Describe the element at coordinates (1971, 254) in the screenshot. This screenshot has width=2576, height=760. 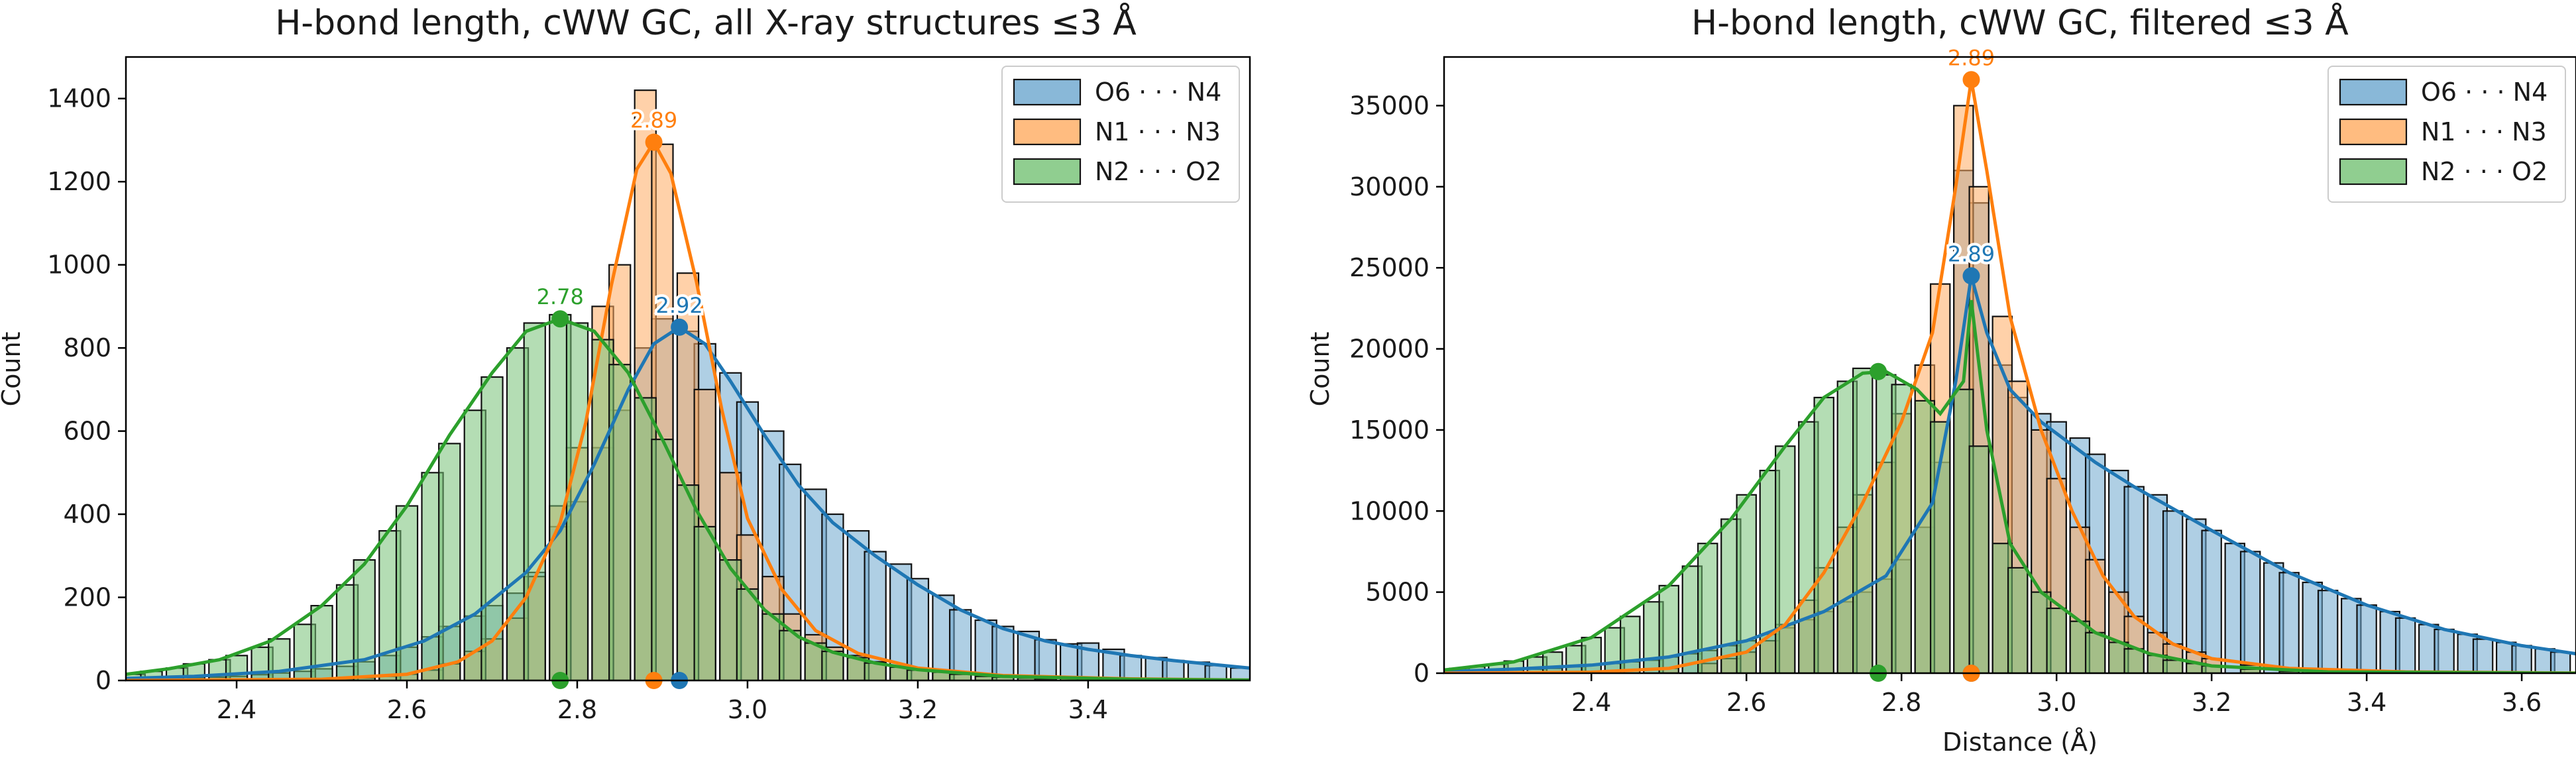
I see `right-peak-label: 2.89` at that location.